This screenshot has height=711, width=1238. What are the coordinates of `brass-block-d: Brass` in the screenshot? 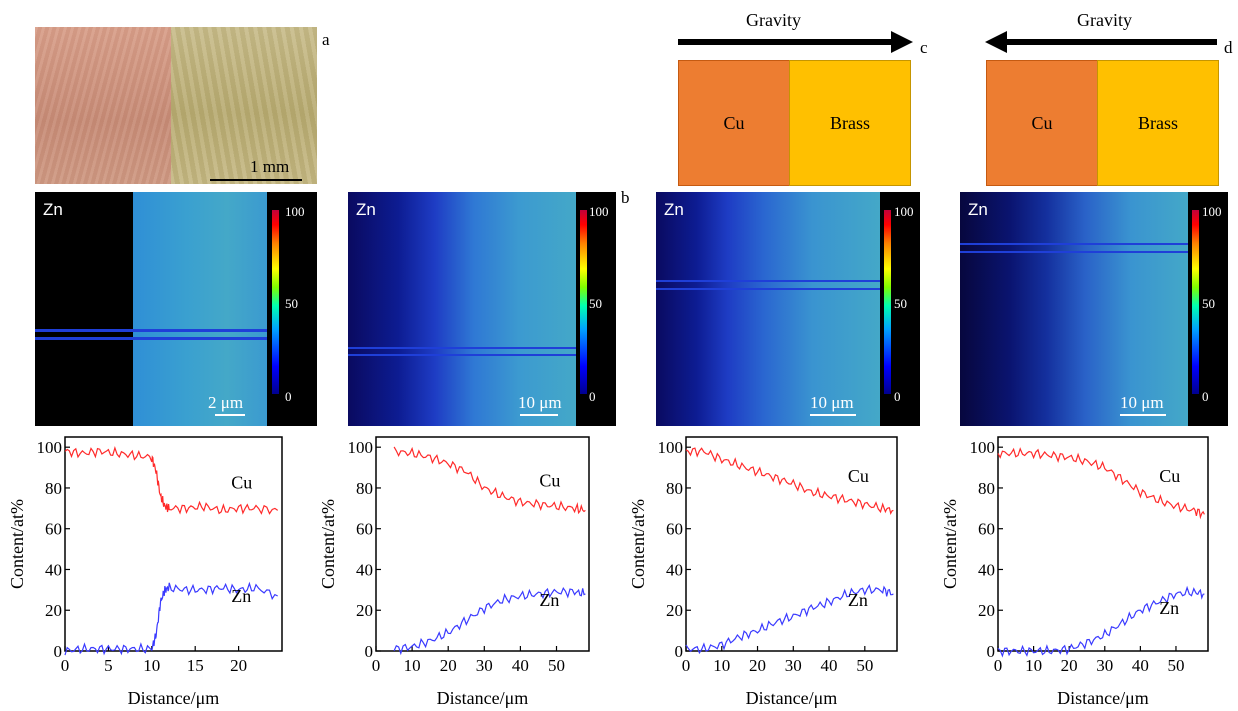 It's located at (1158, 123).